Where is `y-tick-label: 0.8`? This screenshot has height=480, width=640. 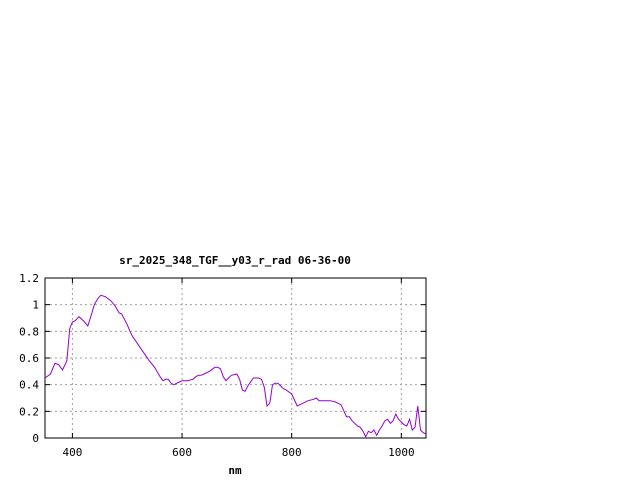
y-tick-label: 0.8 is located at coordinates (29, 331).